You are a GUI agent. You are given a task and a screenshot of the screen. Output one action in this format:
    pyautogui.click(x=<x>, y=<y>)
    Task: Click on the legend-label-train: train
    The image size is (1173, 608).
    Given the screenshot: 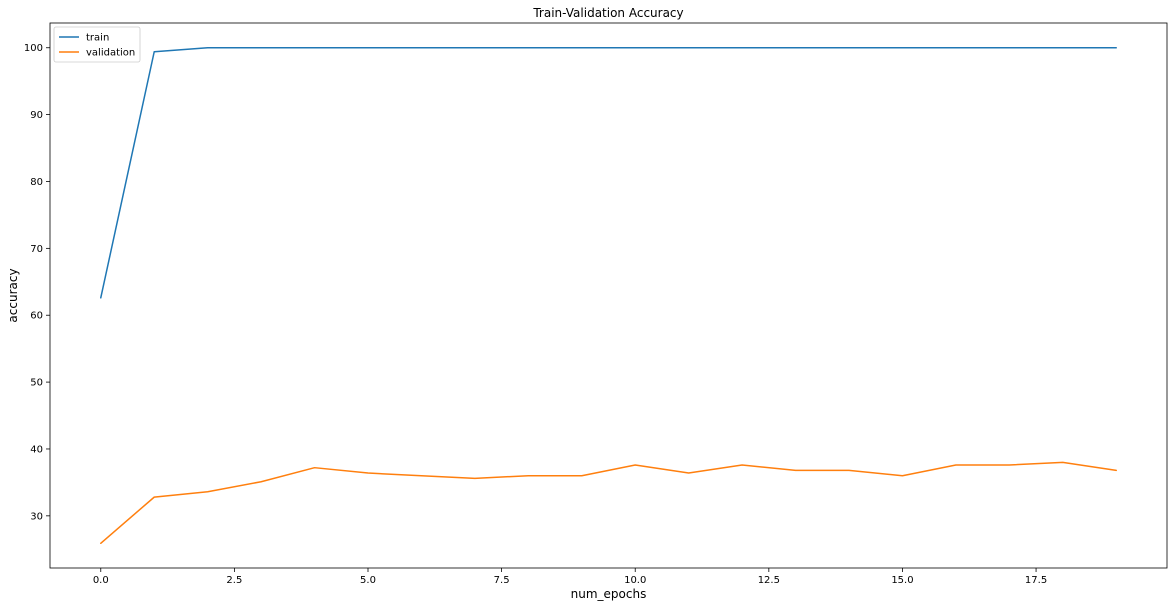 What is the action you would take?
    pyautogui.click(x=97, y=38)
    